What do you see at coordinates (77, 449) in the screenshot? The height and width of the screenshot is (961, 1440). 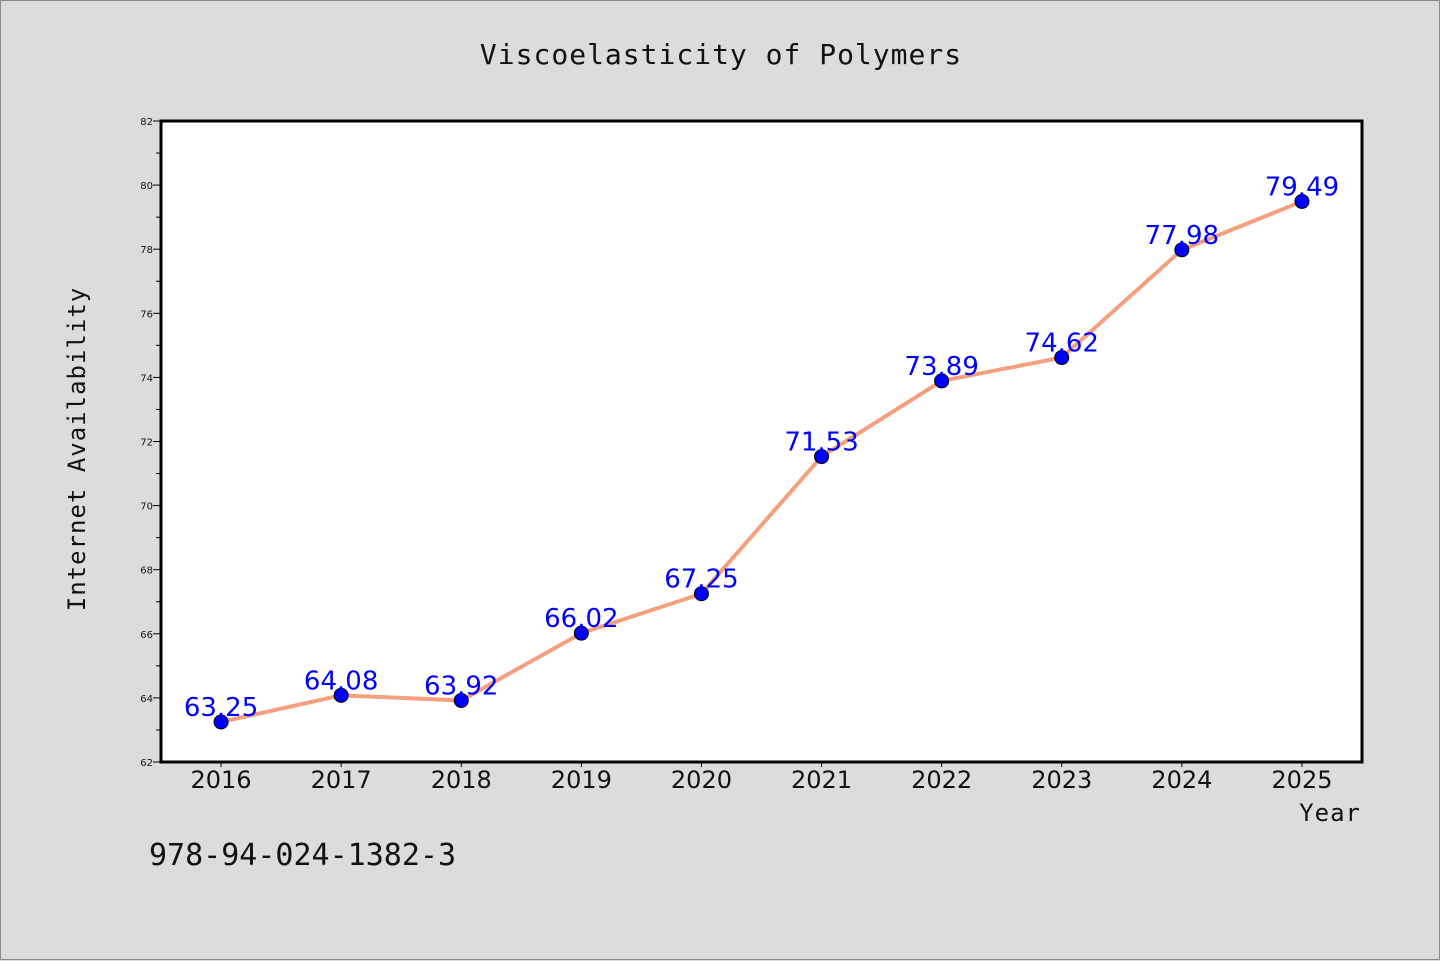 I see `y-axis-label: Internet Availability` at bounding box center [77, 449].